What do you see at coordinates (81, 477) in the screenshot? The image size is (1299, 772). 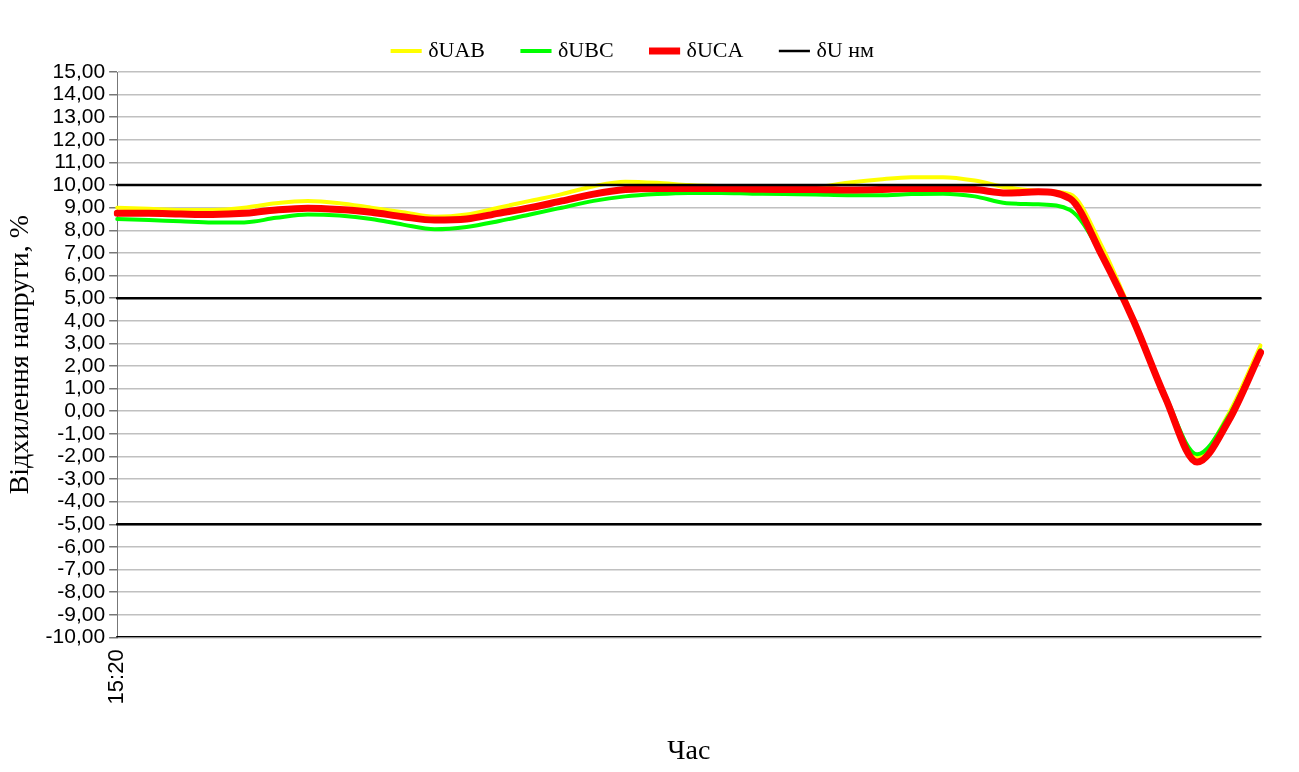 I see `y-tick-label: -3,00` at bounding box center [81, 477].